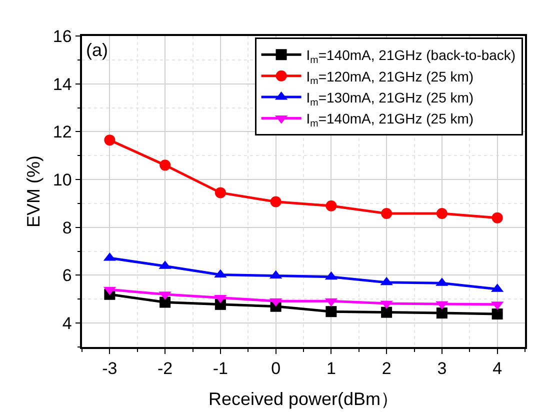  What do you see at coordinates (67, 228) in the screenshot?
I see `y-tick-label: 8` at bounding box center [67, 228].